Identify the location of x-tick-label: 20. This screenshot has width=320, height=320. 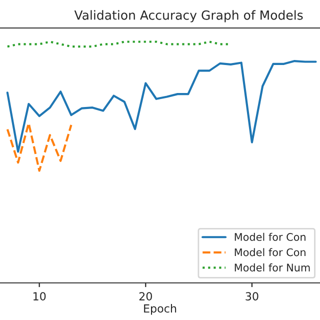
(145, 296).